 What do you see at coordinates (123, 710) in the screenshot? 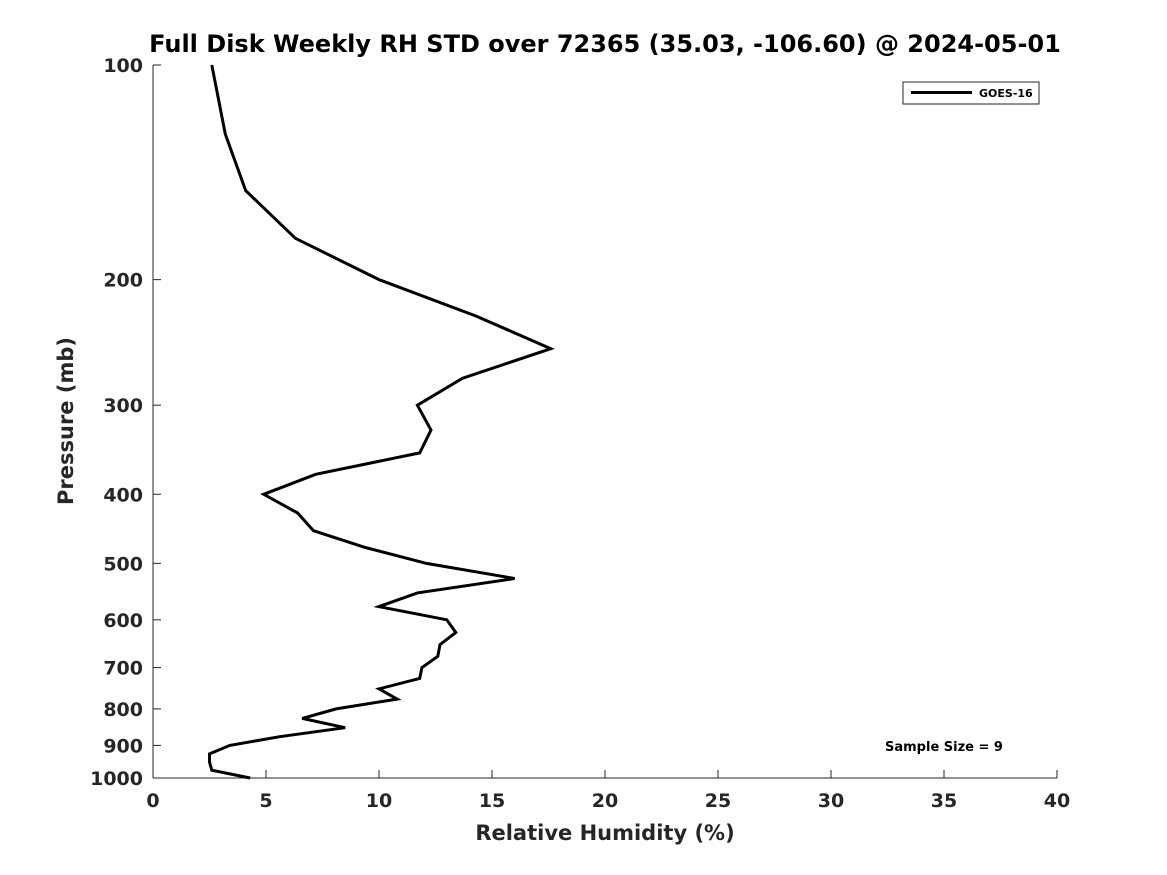
I see `y-tick-label: 800` at bounding box center [123, 710].